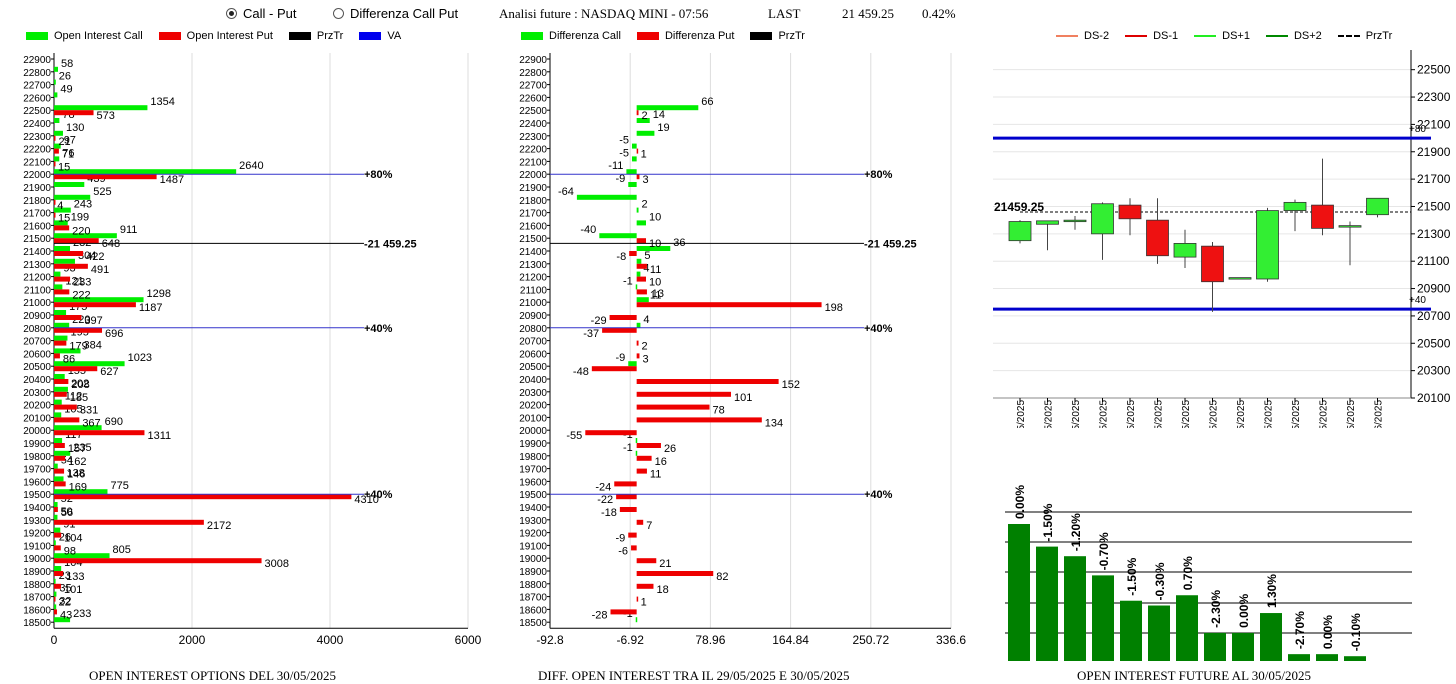 The width and height of the screenshot is (1456, 684). Describe the element at coordinates (533, 162) in the screenshot. I see `strike-label: 22100` at that location.